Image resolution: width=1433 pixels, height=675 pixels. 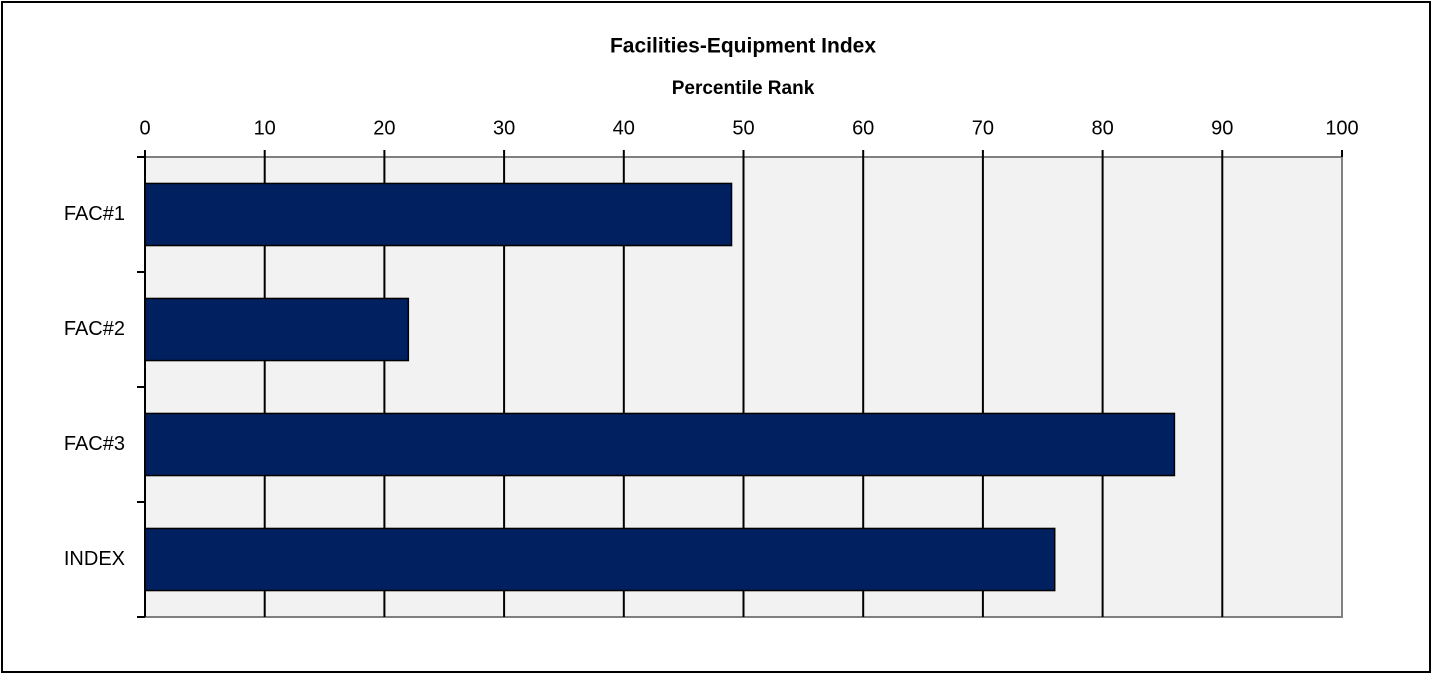 I want to click on x-tick-label: 40, so click(x=624, y=128).